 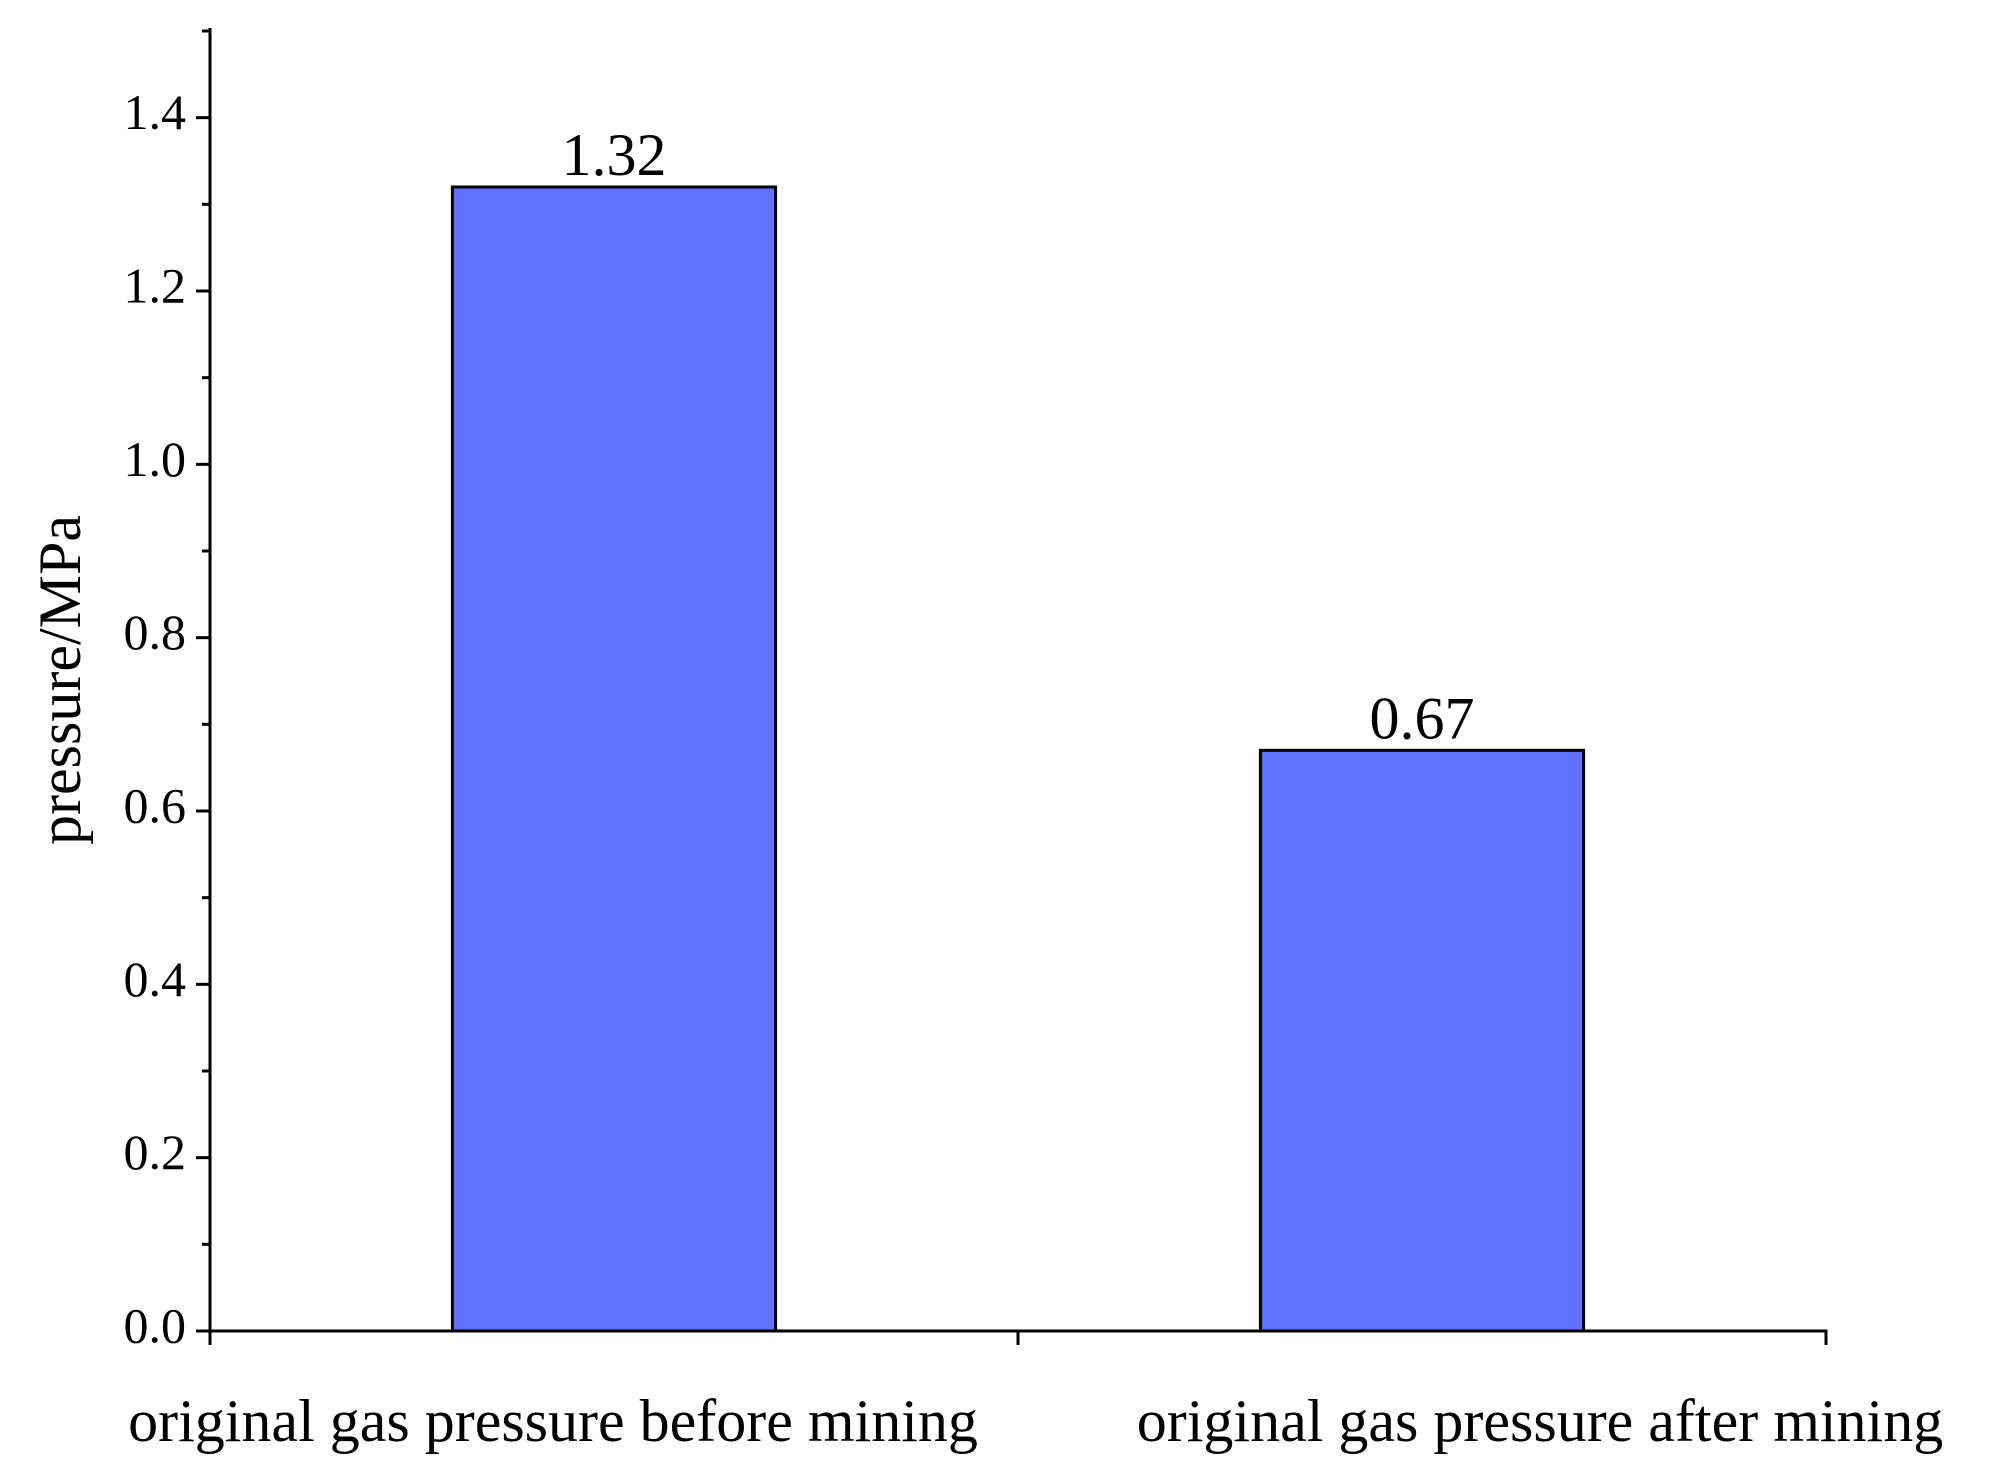 I want to click on x-tick-label: original gas pressure after mining, so click(x=1540, y=1421).